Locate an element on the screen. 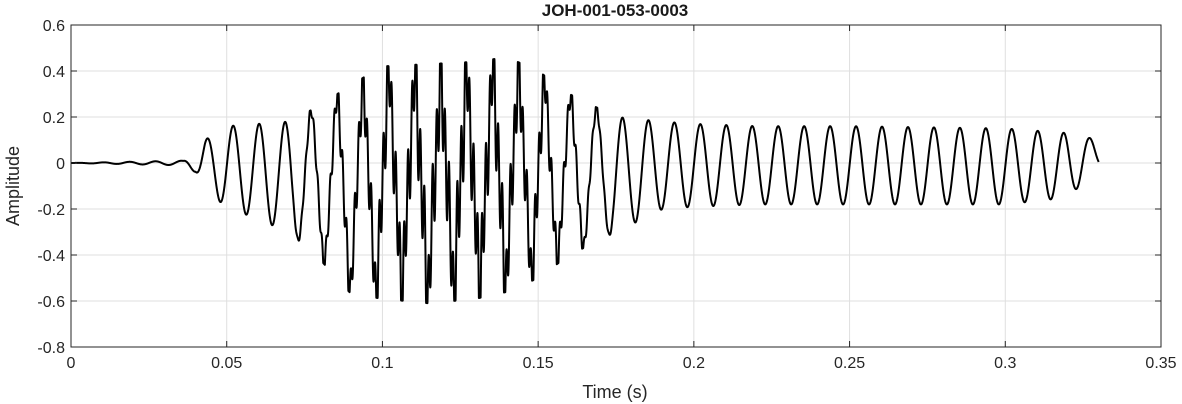  y-tick-label: -0.4 is located at coordinates (51, 256).